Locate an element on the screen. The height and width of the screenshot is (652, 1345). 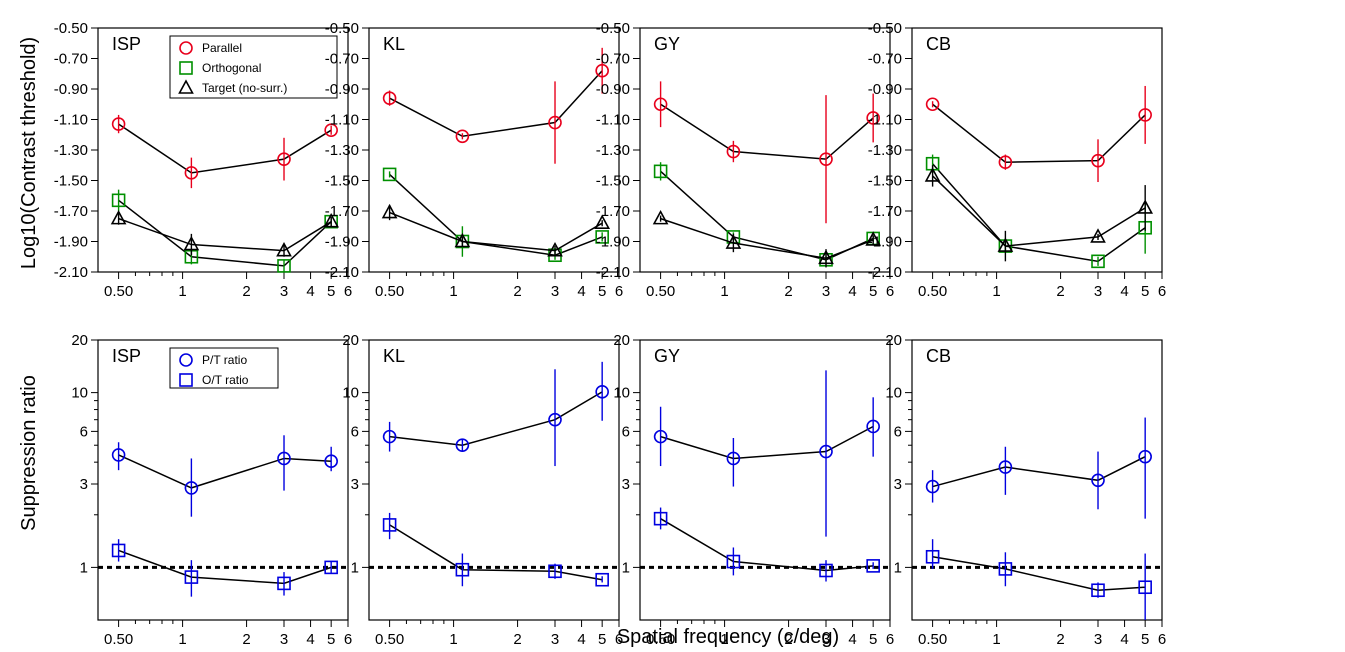
y-tick-label: -1.90 is located at coordinates (342, 242).